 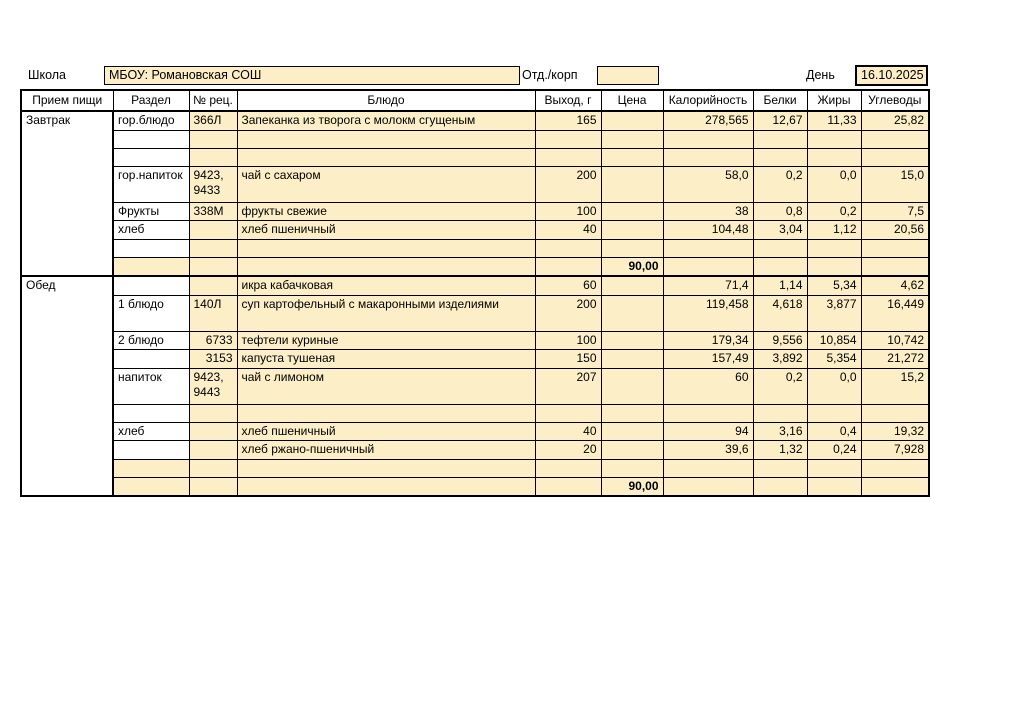 I want to click on cell-fat: 1,12, so click(x=834, y=230).